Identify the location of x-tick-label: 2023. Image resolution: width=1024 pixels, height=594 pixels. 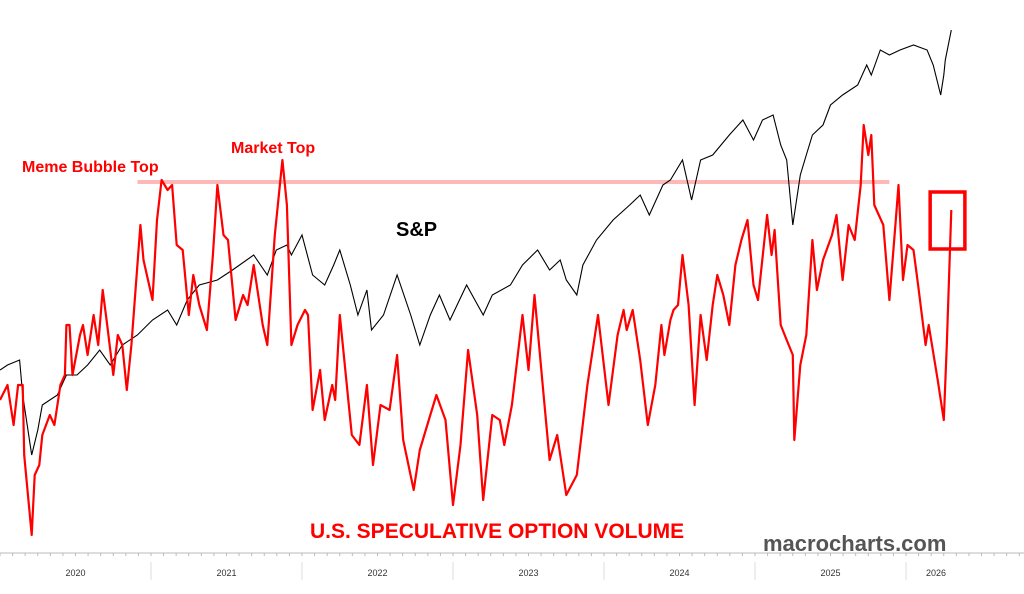
(528, 573).